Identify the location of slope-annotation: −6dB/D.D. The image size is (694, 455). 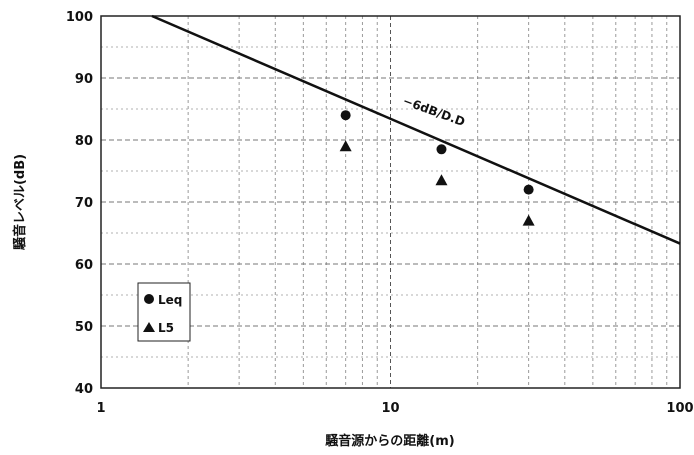
(434, 111).